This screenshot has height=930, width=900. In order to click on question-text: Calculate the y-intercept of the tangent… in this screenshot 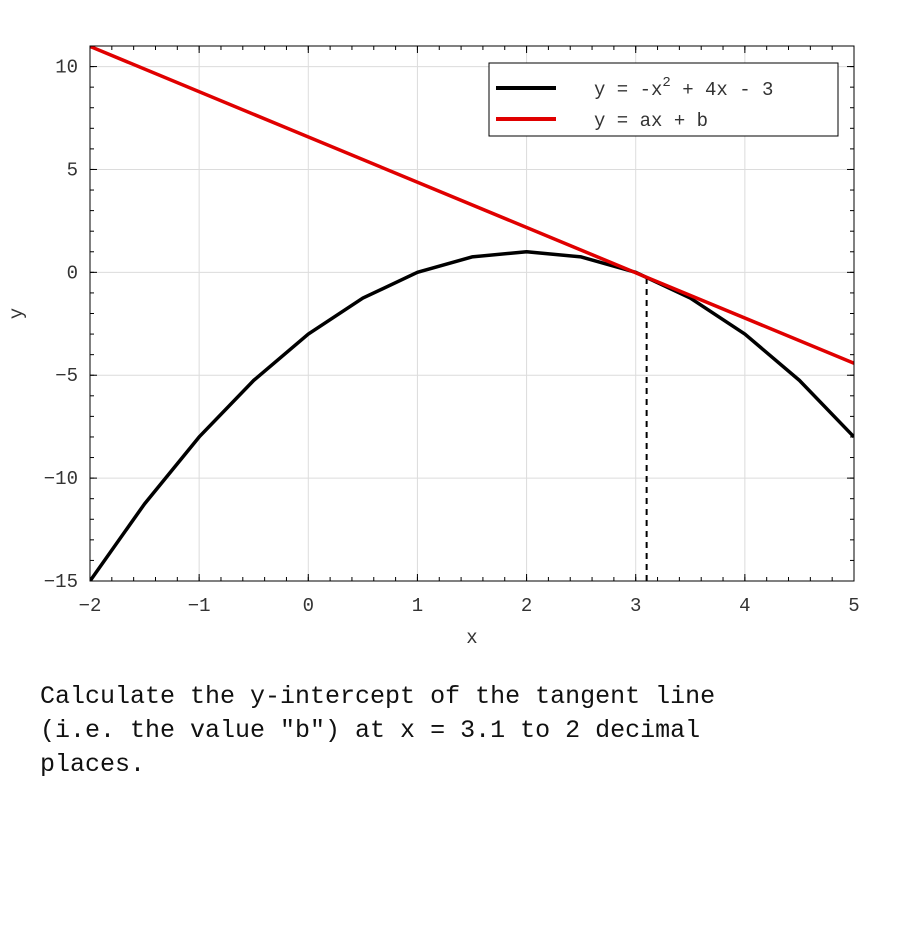, I will do `click(378, 730)`.